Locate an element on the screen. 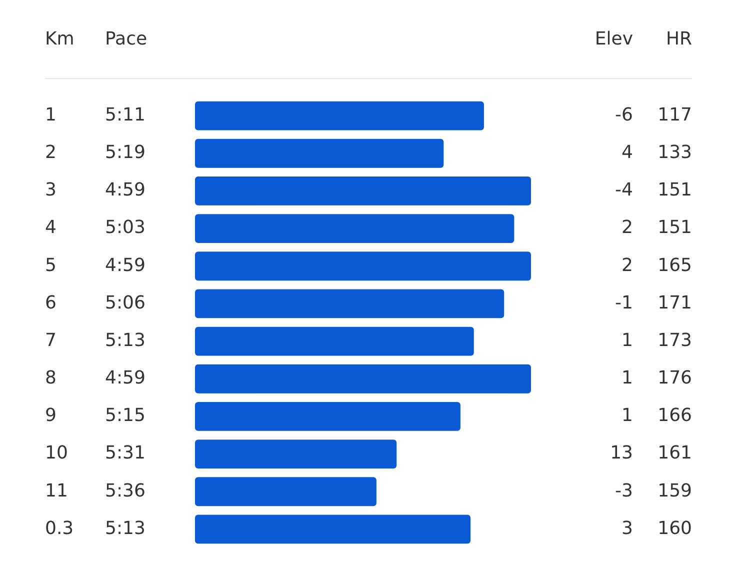 Image resolution: width=729 pixels, height=581 pixels. text: 171 is located at coordinates (675, 303).